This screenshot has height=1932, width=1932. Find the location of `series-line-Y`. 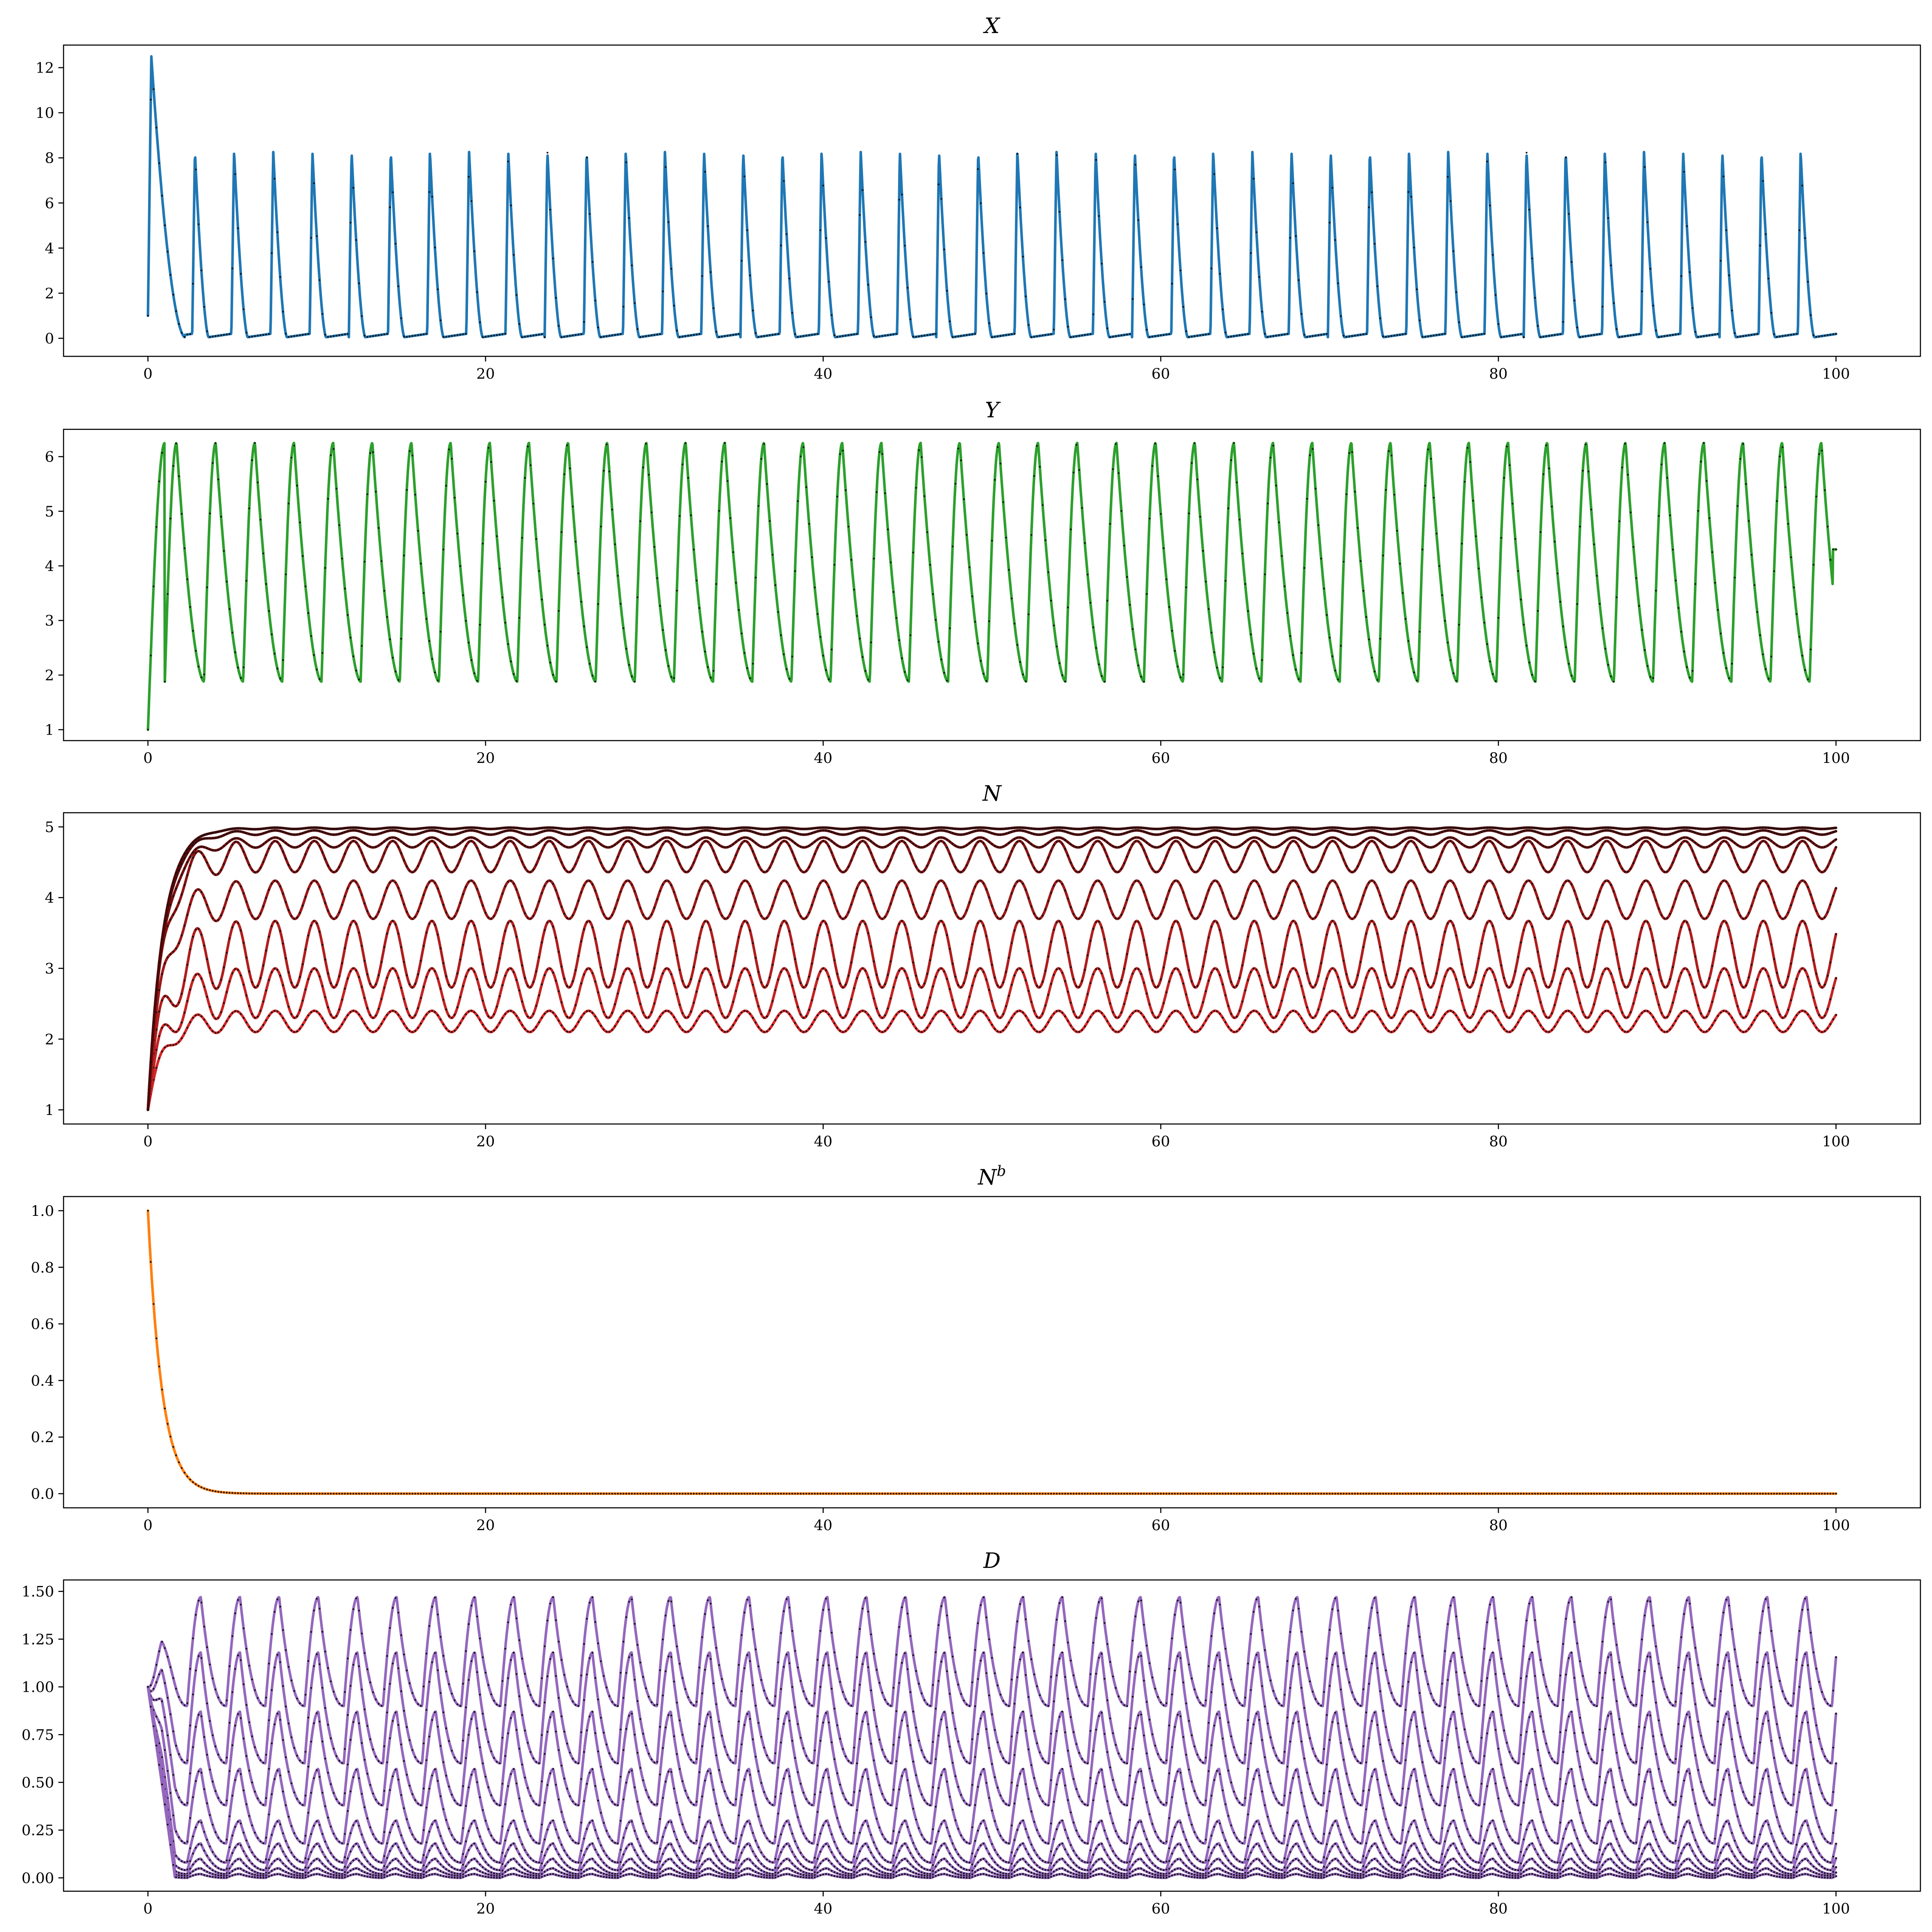

series-line-Y is located at coordinates (992, 586).